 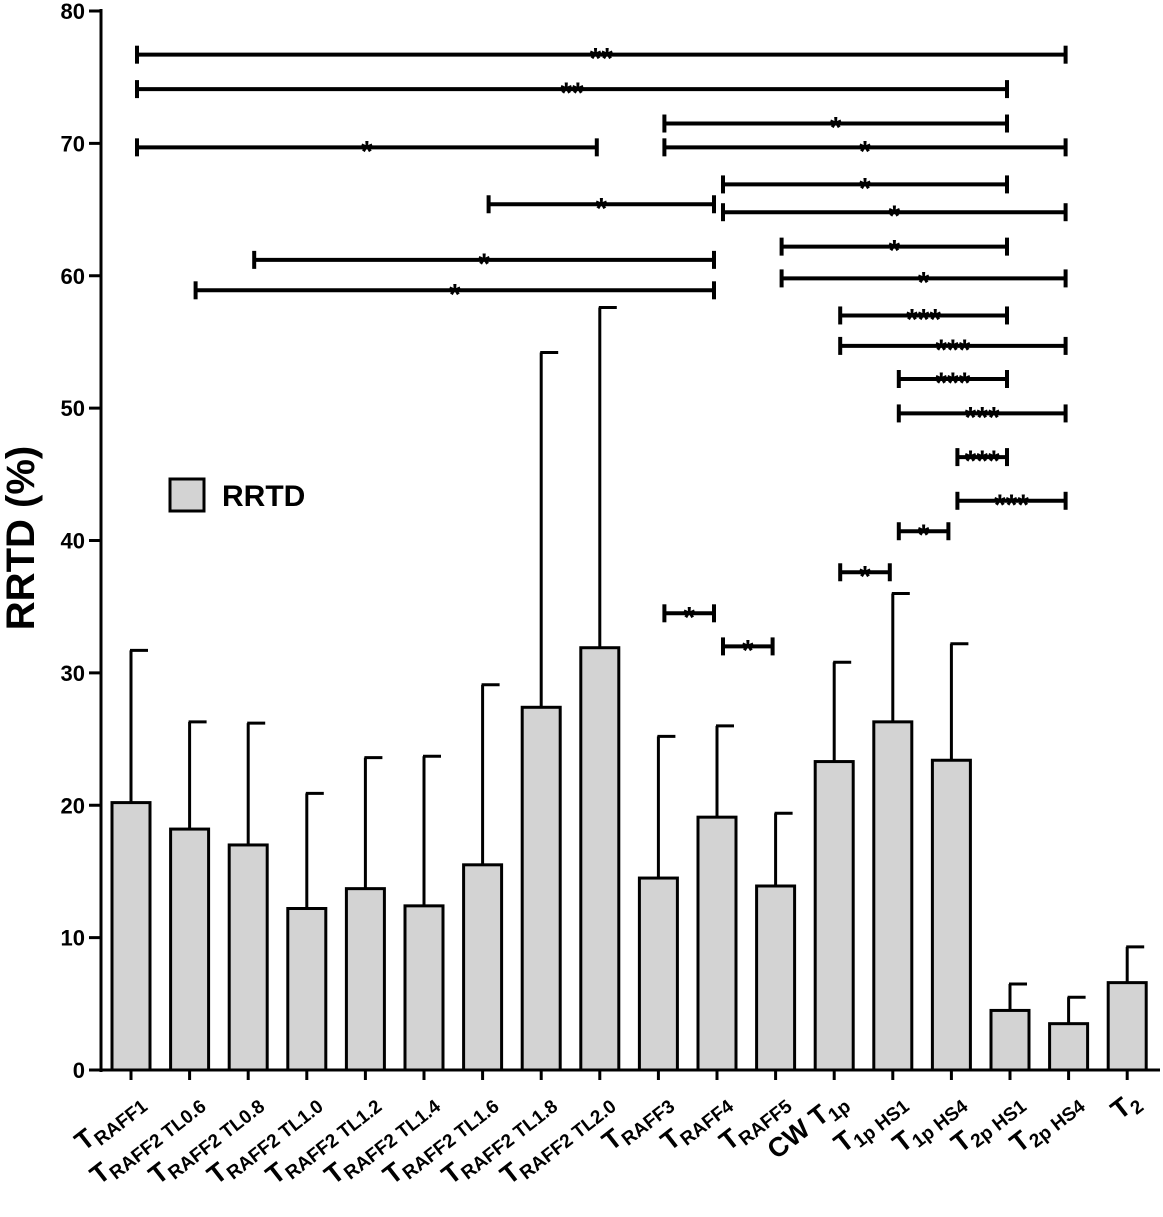 What do you see at coordinates (263, 496) in the screenshot?
I see `legend-label: RRTD` at bounding box center [263, 496].